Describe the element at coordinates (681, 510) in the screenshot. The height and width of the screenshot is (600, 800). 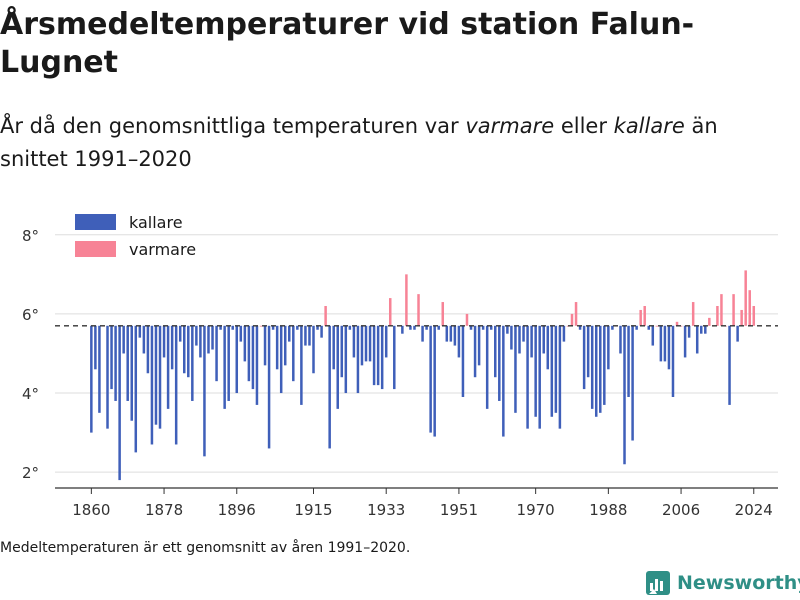
I see `x-tick-label: 2006` at that location.